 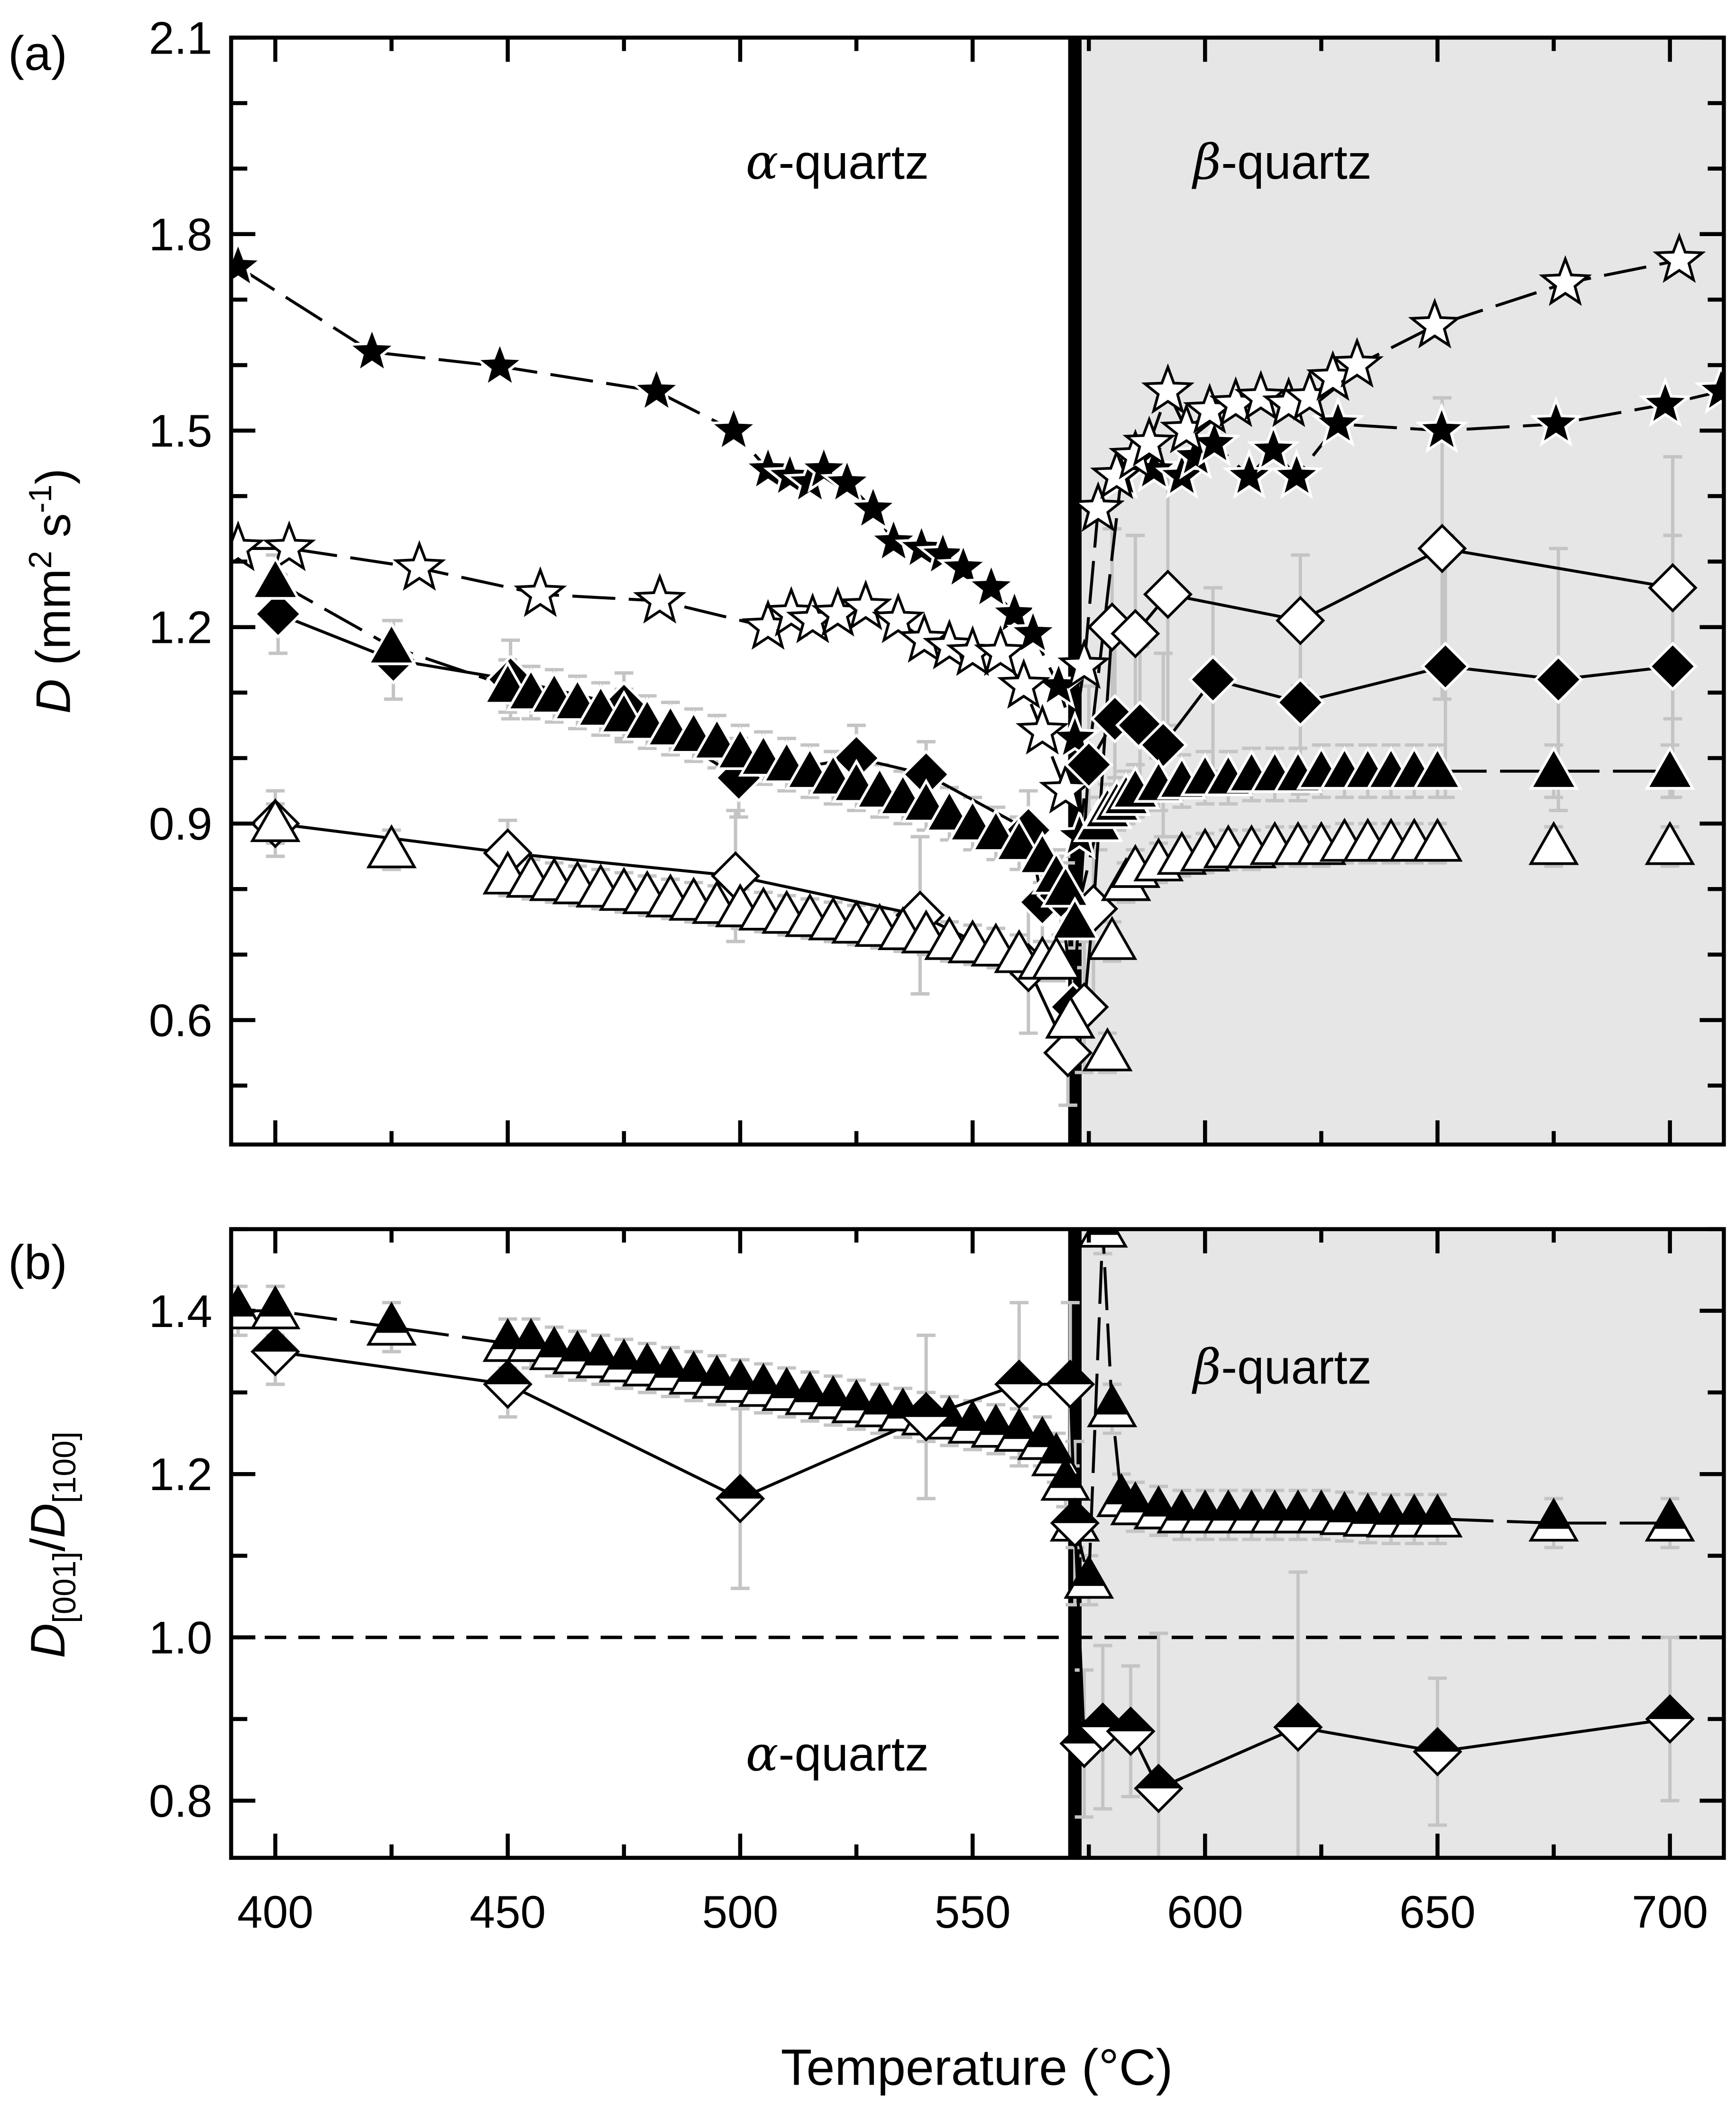 I want to click on y-tick-label: 1.8, so click(x=180, y=235).